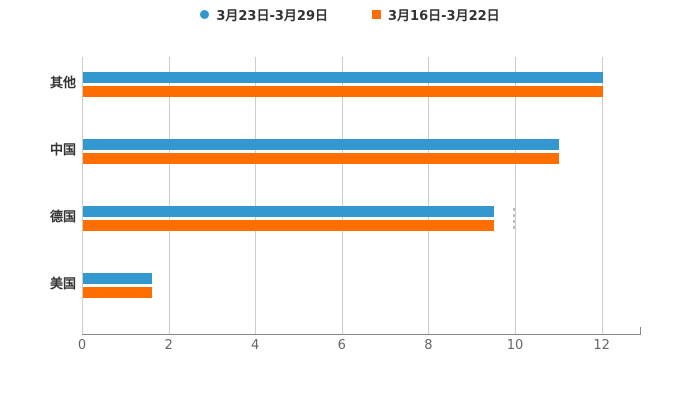 The image size is (700, 400). I want to click on legend-marker-blue-circle-icon, so click(205, 14).